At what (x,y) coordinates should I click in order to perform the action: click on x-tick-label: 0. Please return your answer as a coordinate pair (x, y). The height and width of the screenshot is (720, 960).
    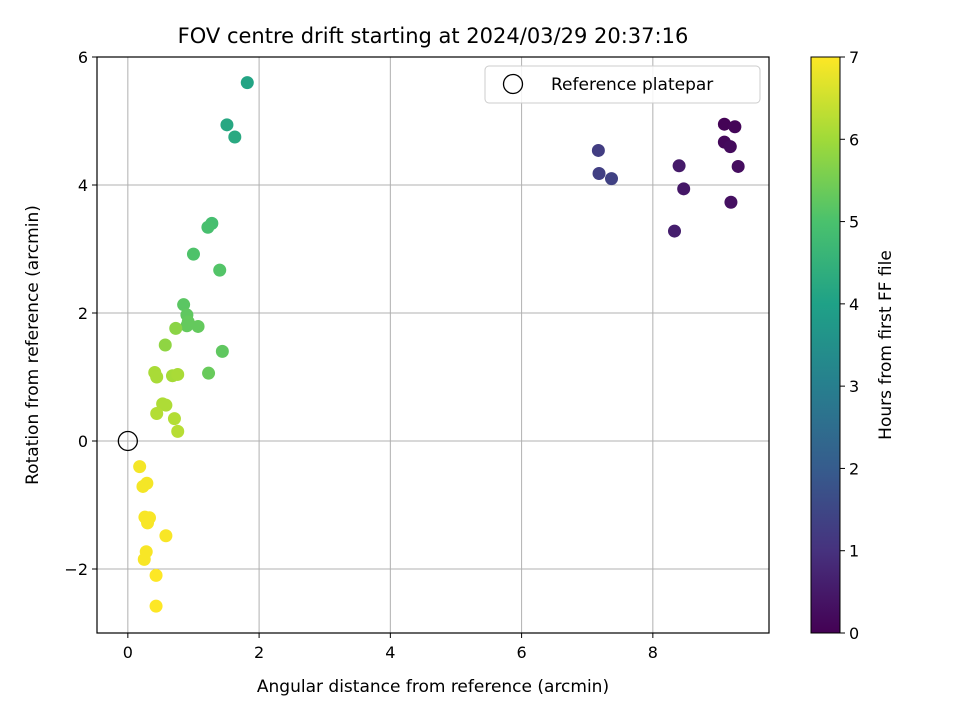
    Looking at the image, I should click on (128, 652).